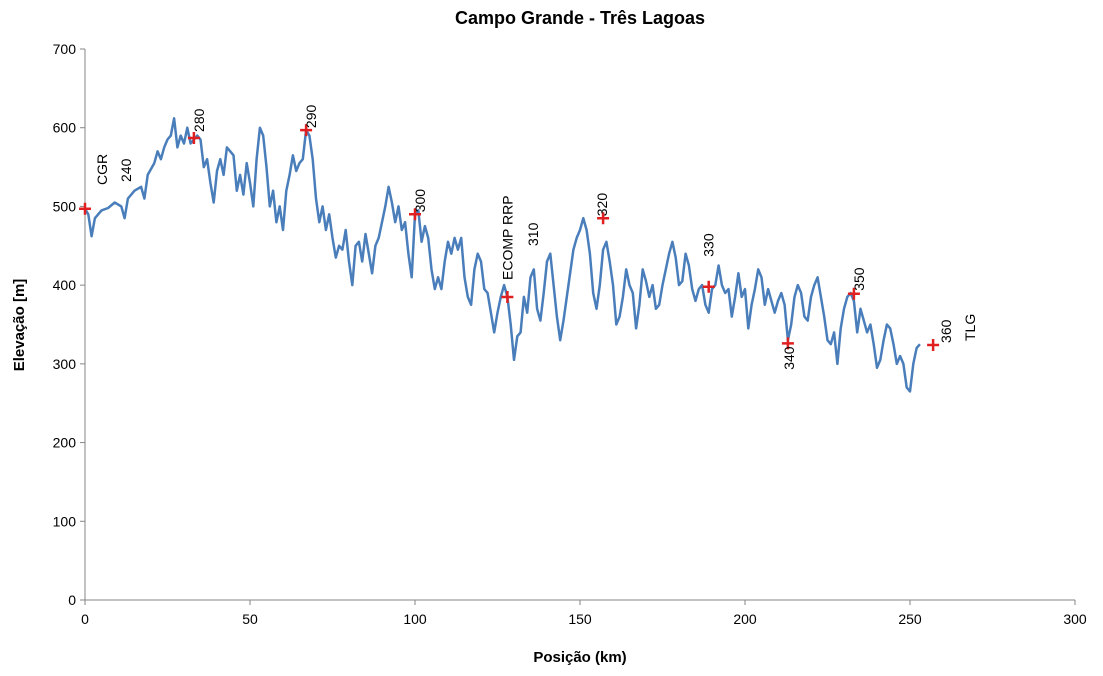 The image size is (1103, 676). I want to click on x-tick-label: 100, so click(415, 619).